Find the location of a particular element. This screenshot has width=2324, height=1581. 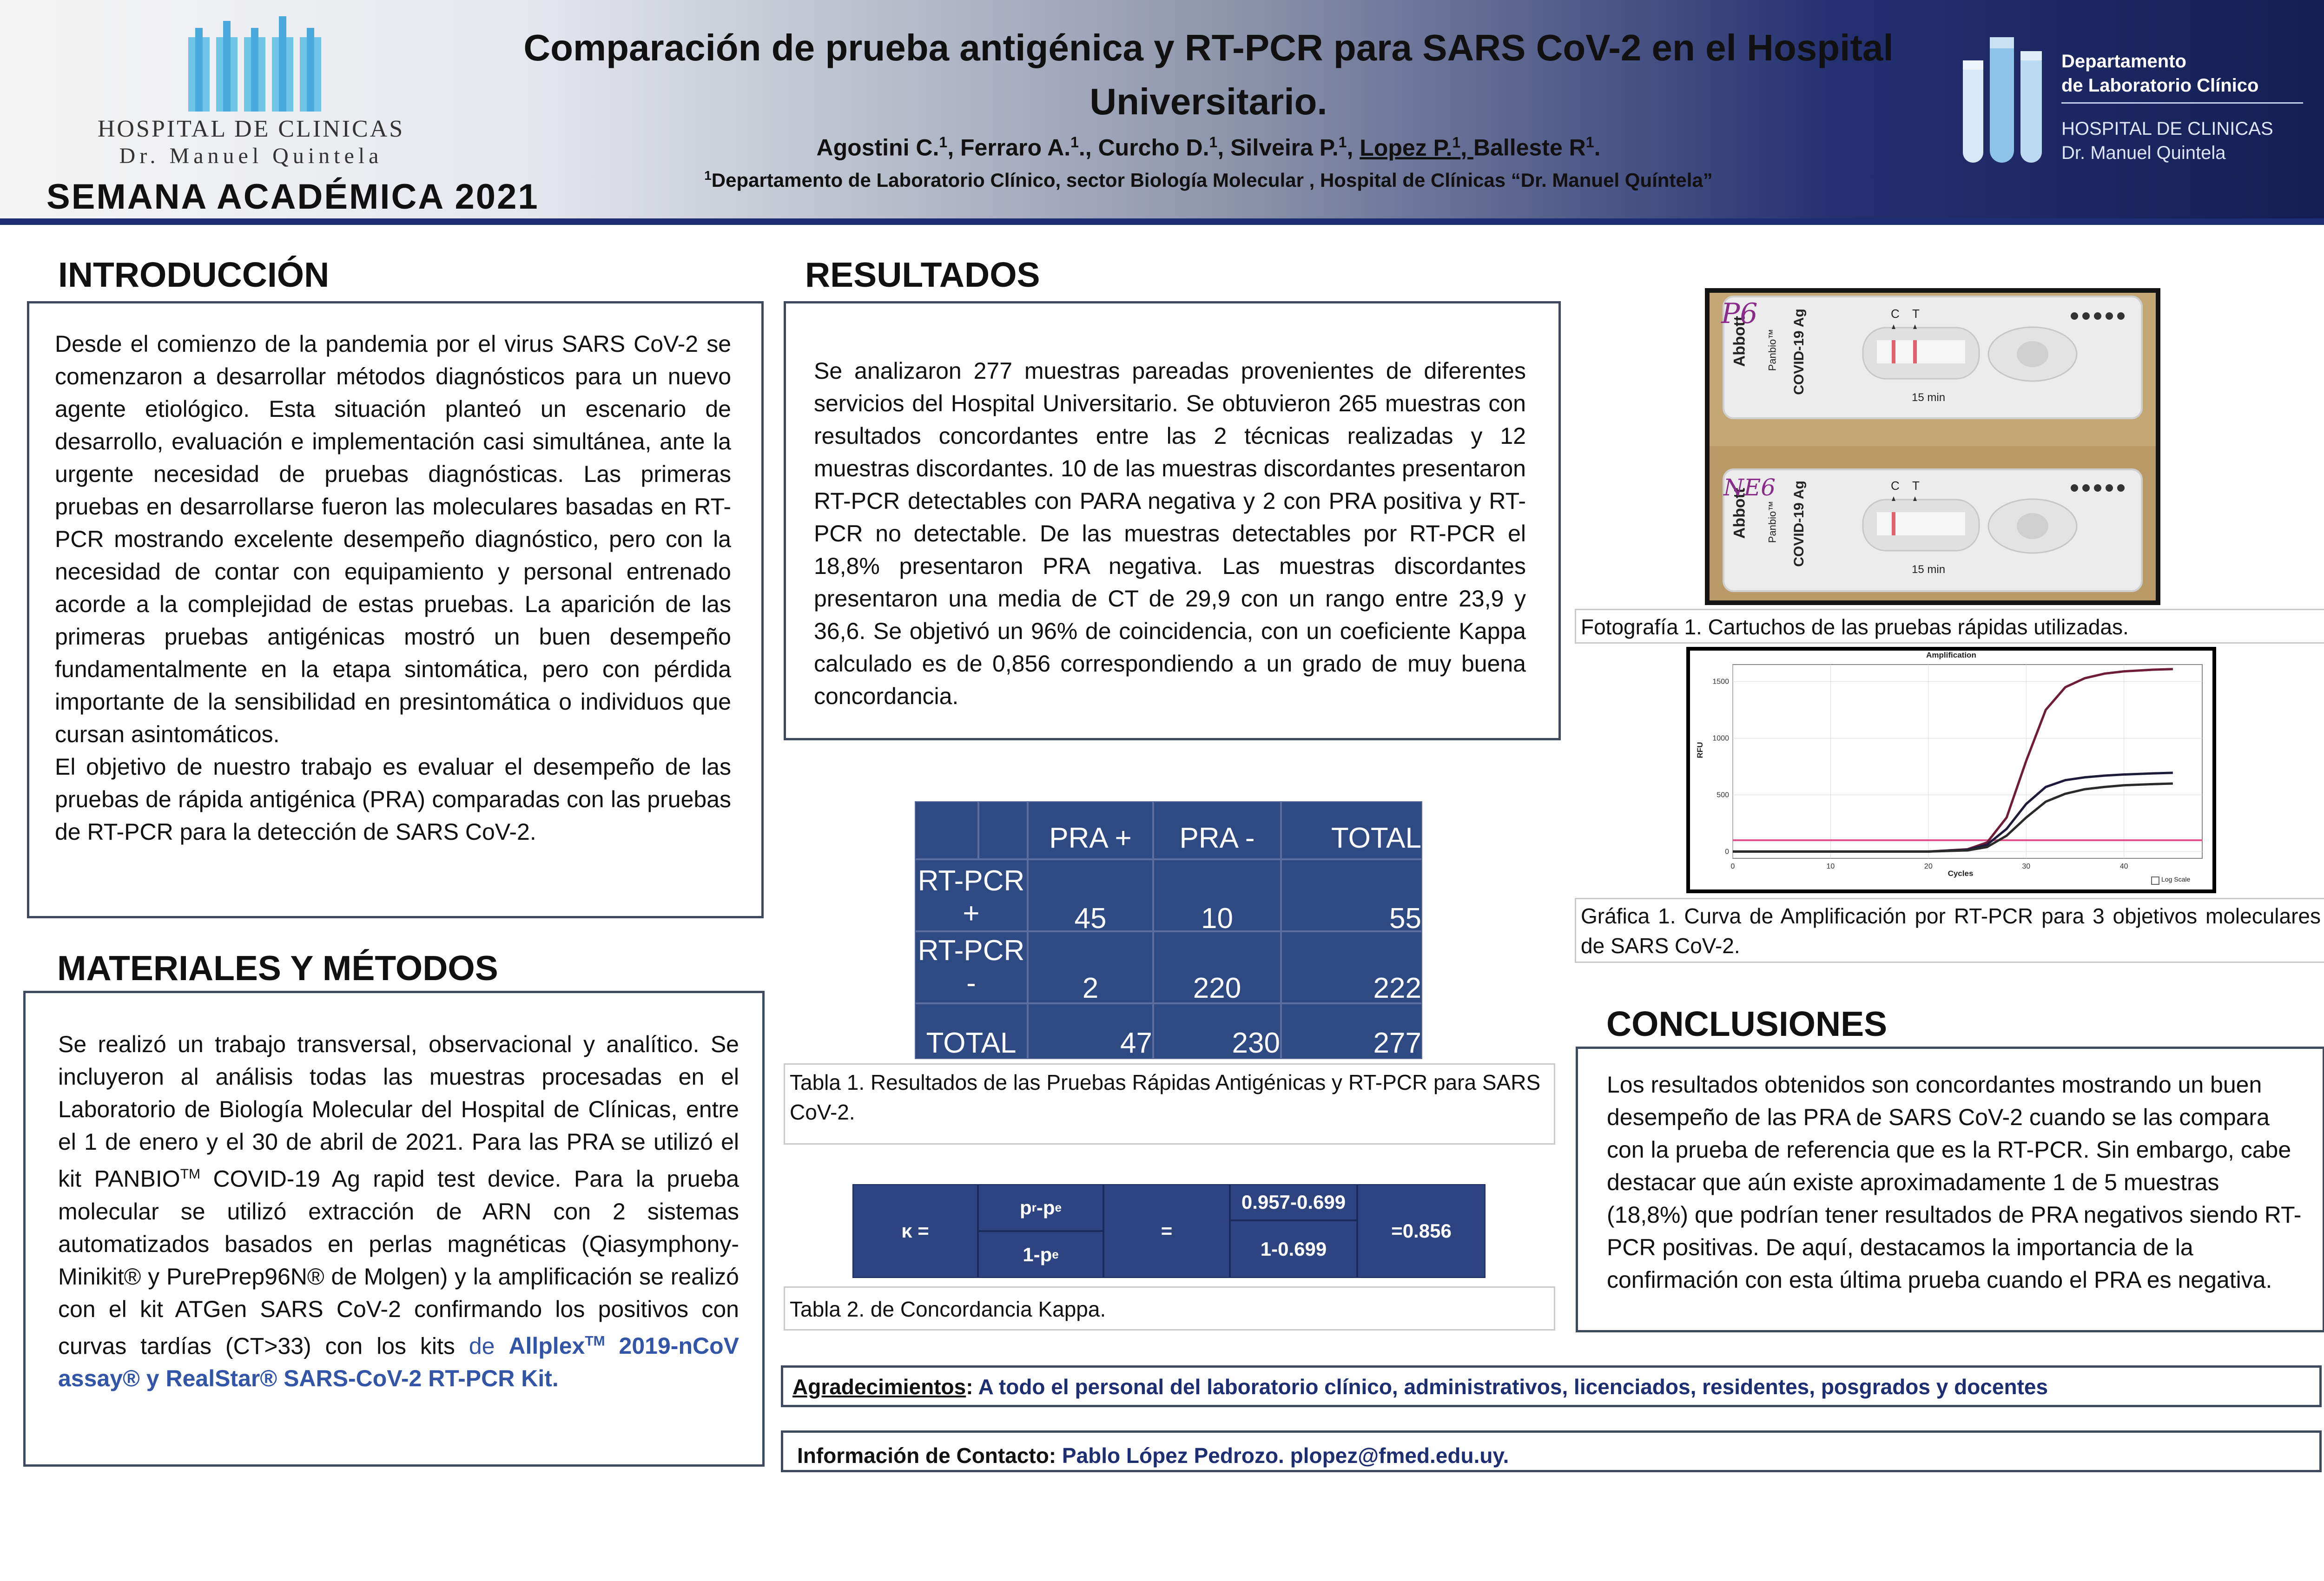

hospital-logo: HOSPITAL DE CLINICAS Dr. Manuel Quintela is located at coordinates (251, 91).